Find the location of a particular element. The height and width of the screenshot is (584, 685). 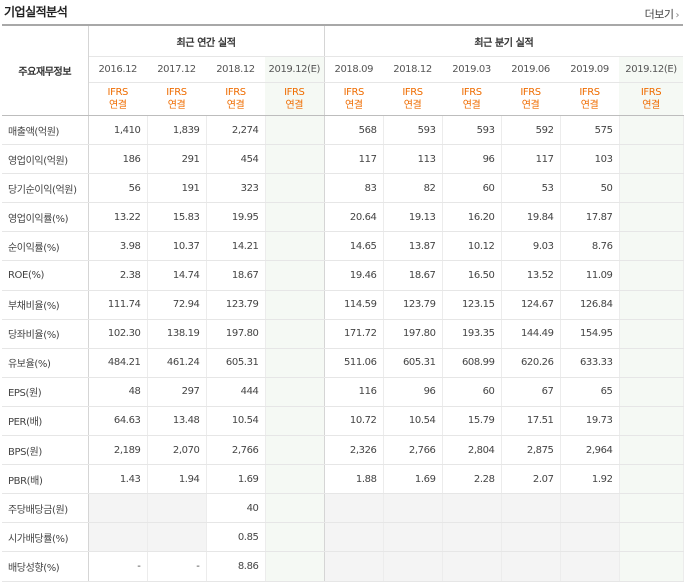

row-label: PBR(배) is located at coordinates (45, 479).